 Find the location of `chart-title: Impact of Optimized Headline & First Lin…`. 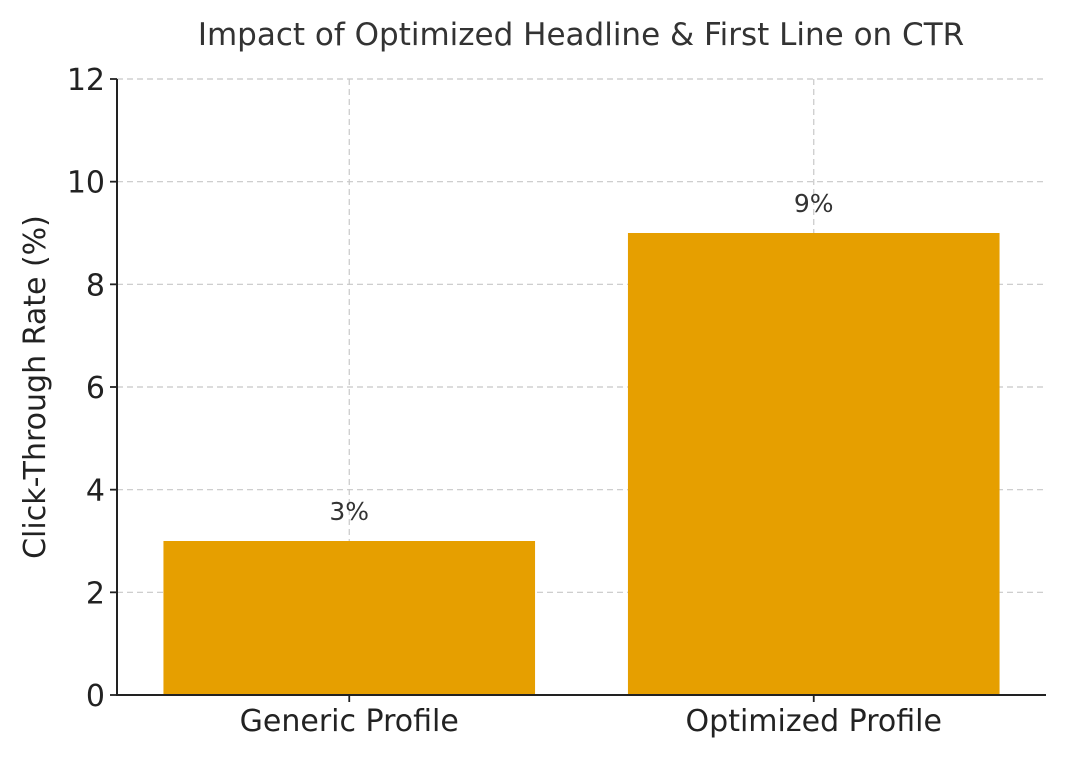

chart-title: Impact of Optimized Headline & First Lin… is located at coordinates (581, 35).